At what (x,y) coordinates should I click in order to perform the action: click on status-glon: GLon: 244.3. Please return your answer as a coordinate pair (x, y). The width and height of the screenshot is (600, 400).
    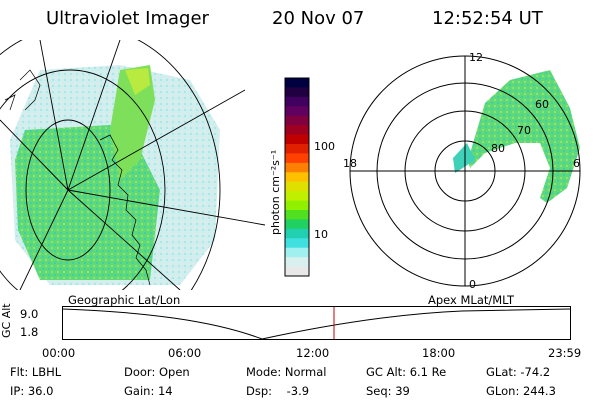
    Looking at the image, I should click on (521, 391).